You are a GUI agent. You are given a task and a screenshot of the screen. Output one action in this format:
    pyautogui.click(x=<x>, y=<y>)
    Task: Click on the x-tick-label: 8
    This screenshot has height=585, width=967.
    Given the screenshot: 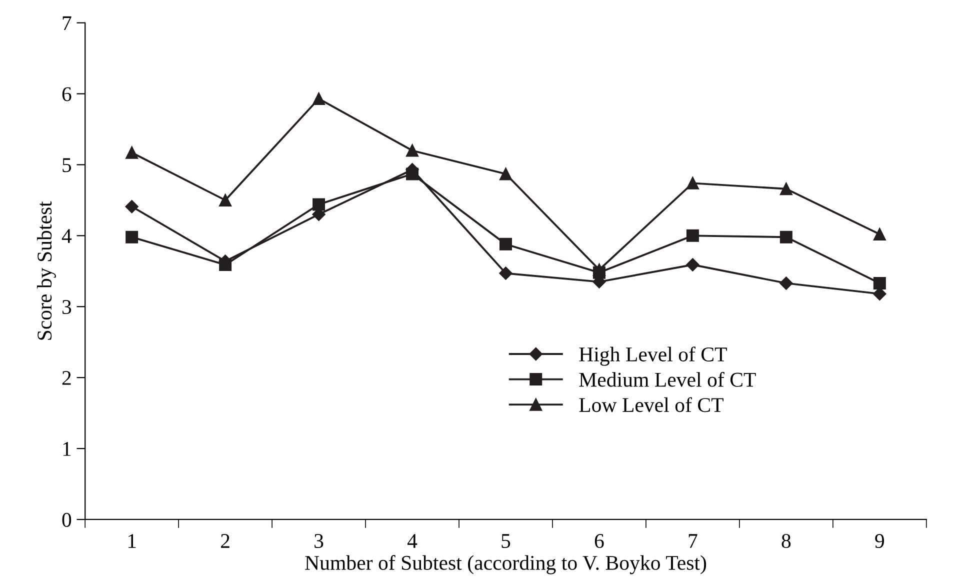 What is the action you would take?
    pyautogui.click(x=786, y=541)
    